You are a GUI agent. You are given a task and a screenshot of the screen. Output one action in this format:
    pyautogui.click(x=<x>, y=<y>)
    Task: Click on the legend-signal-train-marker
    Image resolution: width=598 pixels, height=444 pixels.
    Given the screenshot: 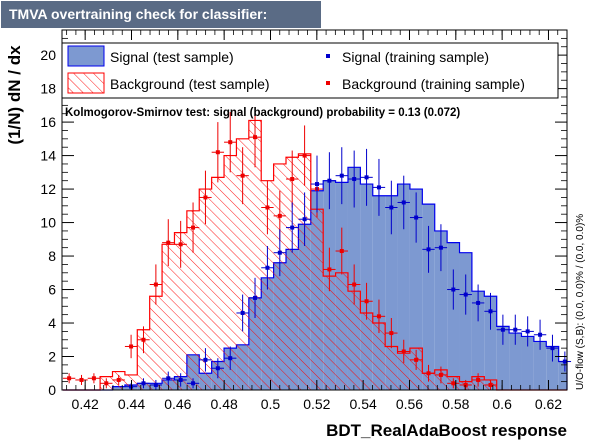 What is the action you would take?
    pyautogui.click(x=328, y=56)
    